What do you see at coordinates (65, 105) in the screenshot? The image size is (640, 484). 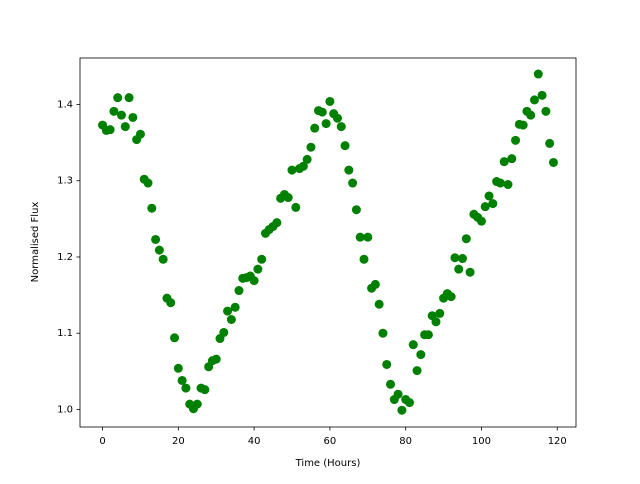 I see `y-tick-label: 1.4` at bounding box center [65, 105].